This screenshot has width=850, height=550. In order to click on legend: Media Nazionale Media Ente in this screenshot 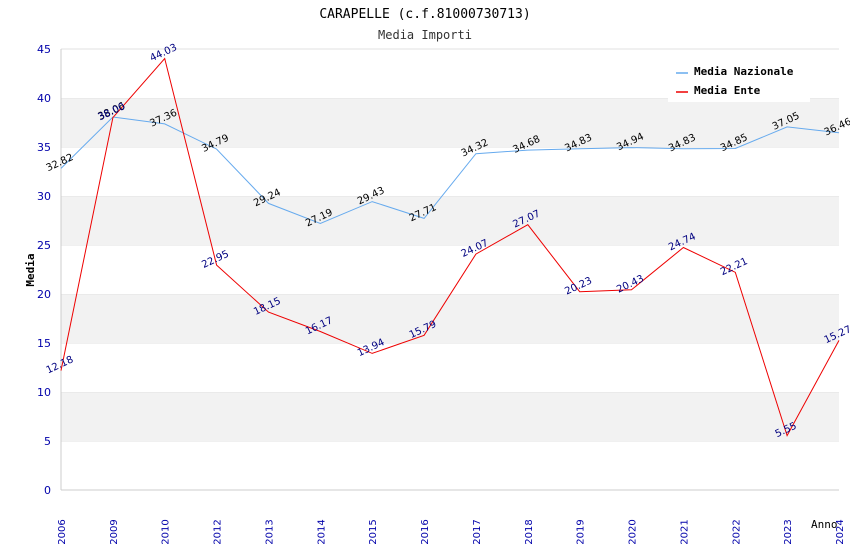, I will do `click(739, 81)`.